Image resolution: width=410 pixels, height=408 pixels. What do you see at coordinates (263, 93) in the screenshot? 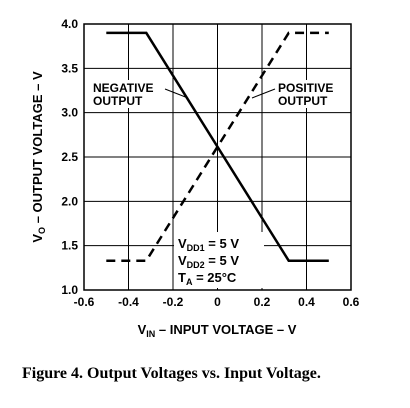
I see `positive-leader-line` at bounding box center [263, 93].